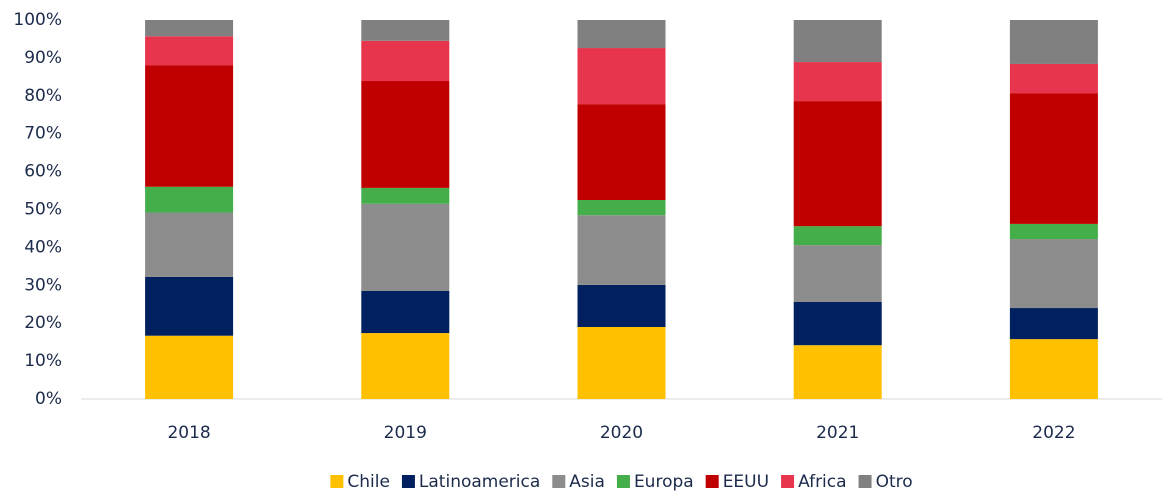  I want to click on legend-label: Africa, so click(822, 482).